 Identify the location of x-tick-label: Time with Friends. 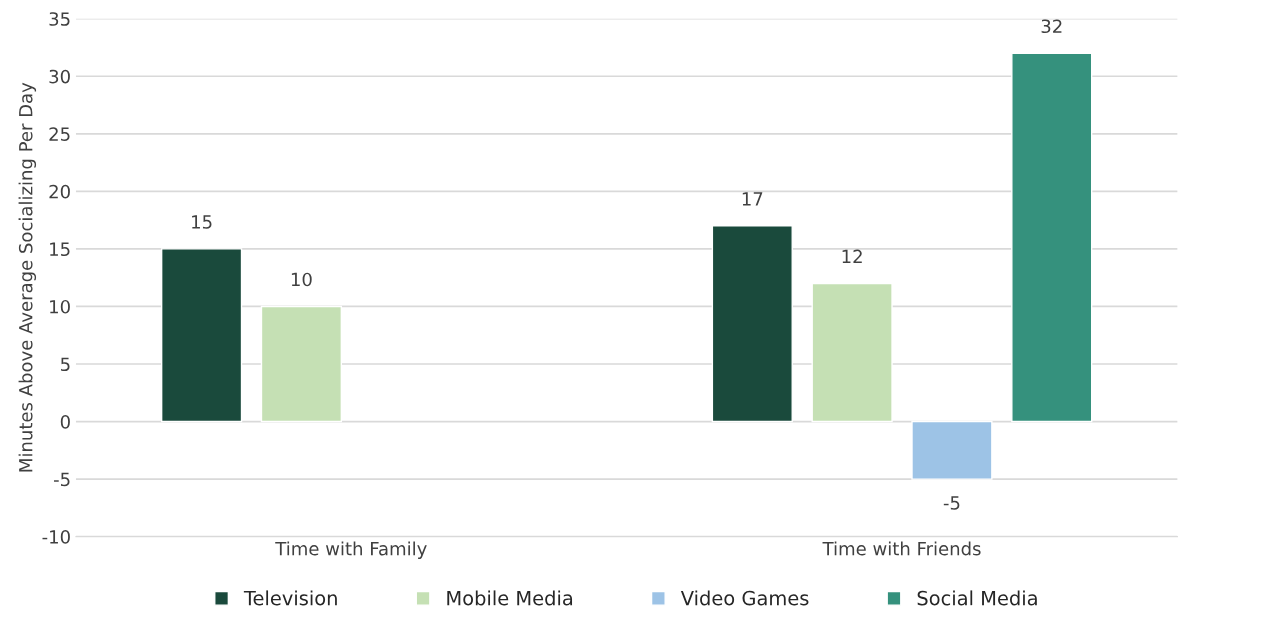
(901, 548).